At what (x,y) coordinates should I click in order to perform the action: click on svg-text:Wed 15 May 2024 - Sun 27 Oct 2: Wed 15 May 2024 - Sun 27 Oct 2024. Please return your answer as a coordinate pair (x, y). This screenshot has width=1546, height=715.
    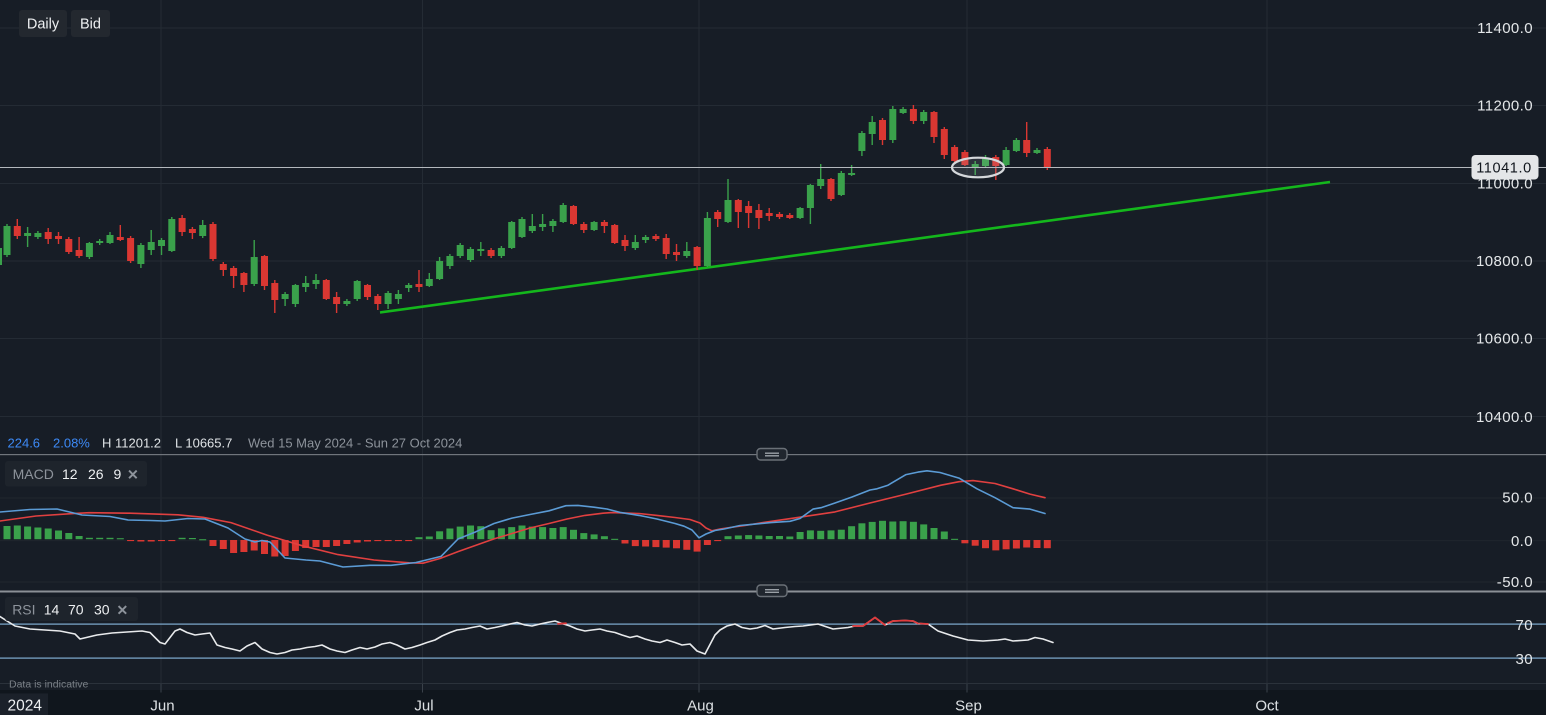
    Looking at the image, I should click on (355, 443).